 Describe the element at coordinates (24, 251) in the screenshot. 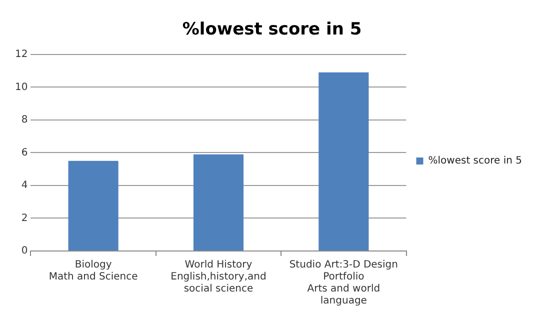

I see `y-tick-label: 0` at that location.